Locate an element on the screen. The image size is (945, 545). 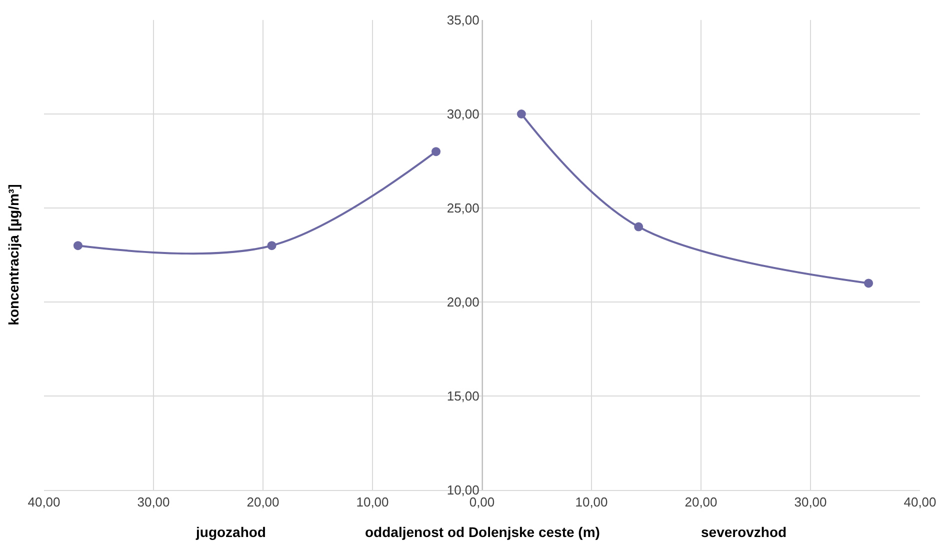
text: severovzhod is located at coordinates (744, 532).